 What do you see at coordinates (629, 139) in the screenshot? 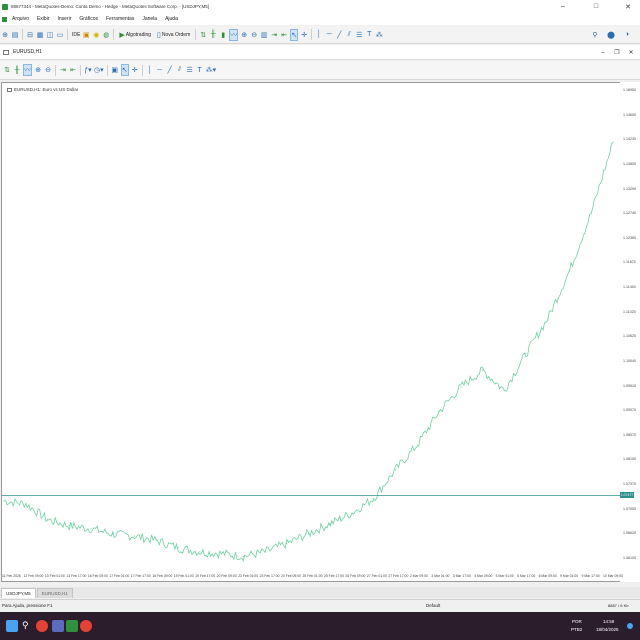
I see `y-tick-label: 1.14230` at bounding box center [629, 139].